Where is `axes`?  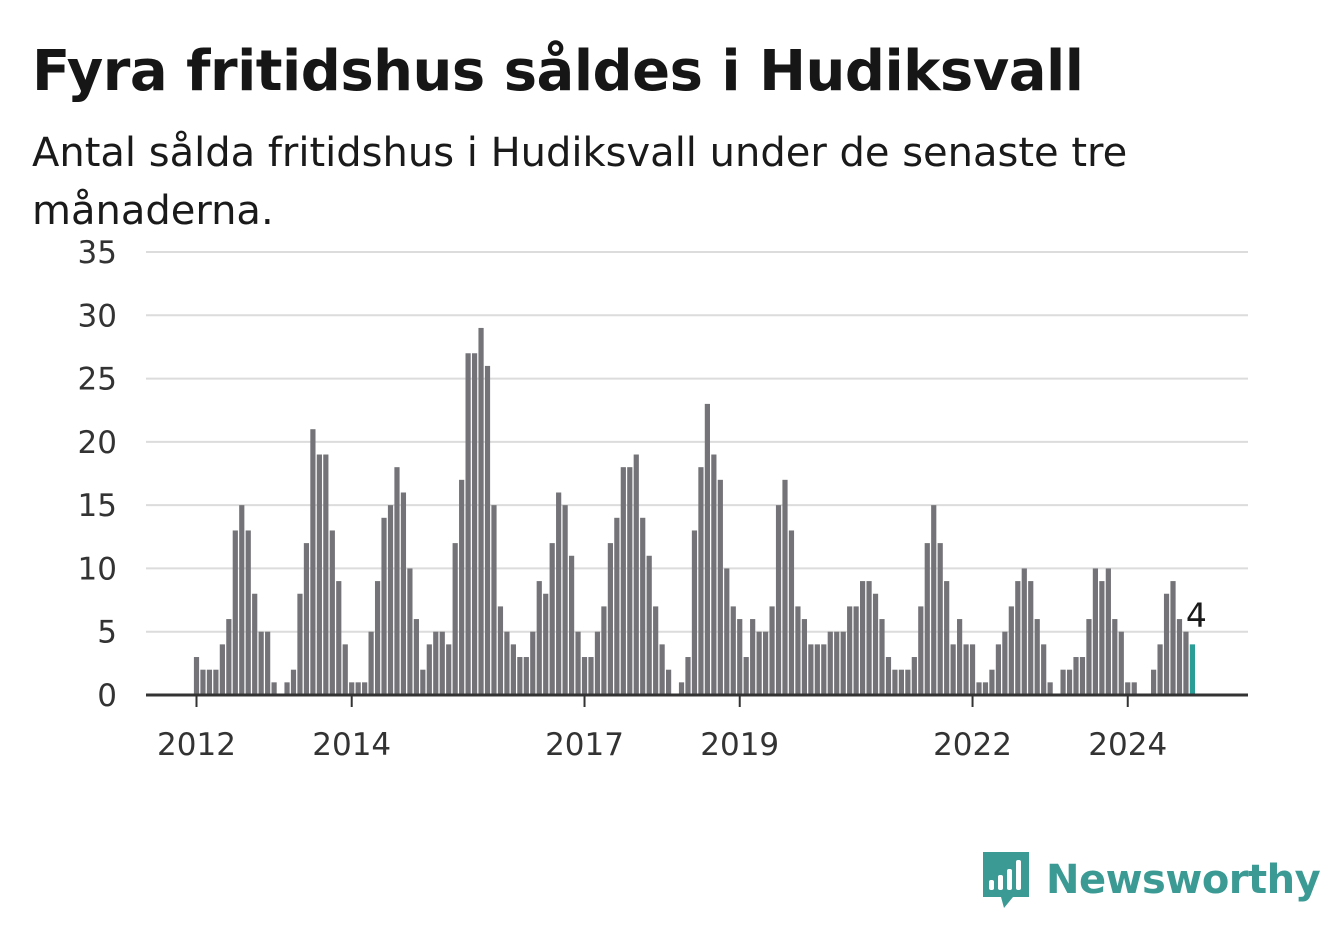 axes is located at coordinates (697, 700).